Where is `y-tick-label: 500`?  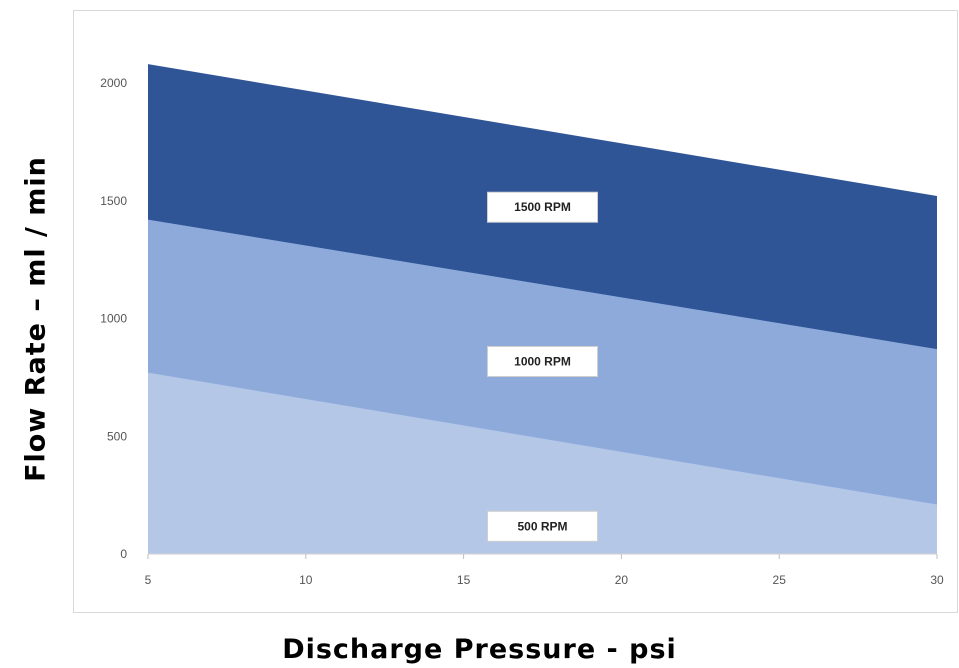
y-tick-label: 500 is located at coordinates (117, 436).